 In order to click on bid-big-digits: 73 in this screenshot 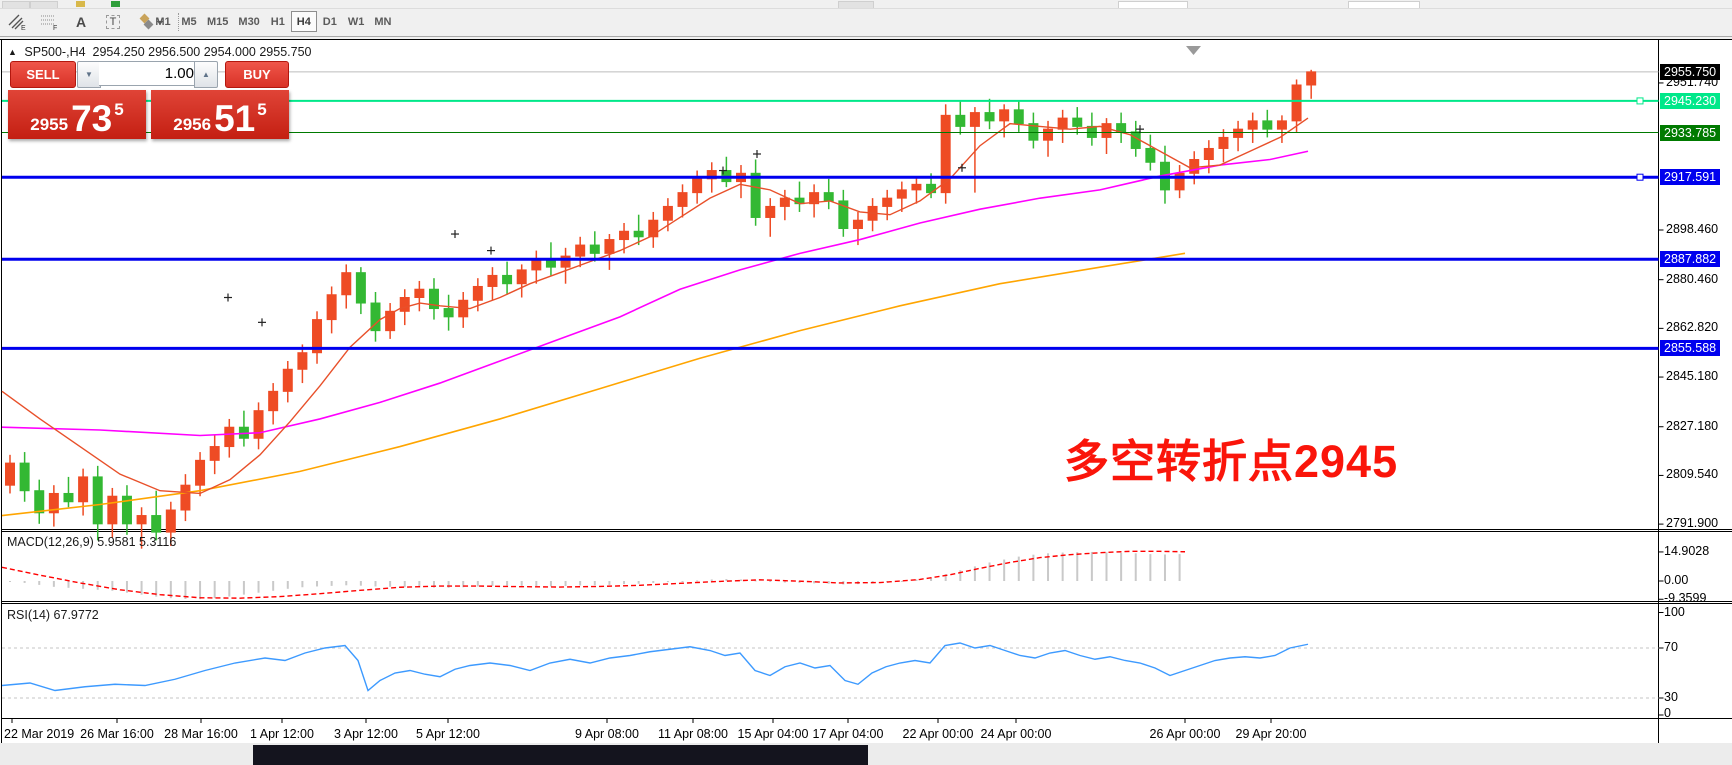, I will do `click(92, 118)`.